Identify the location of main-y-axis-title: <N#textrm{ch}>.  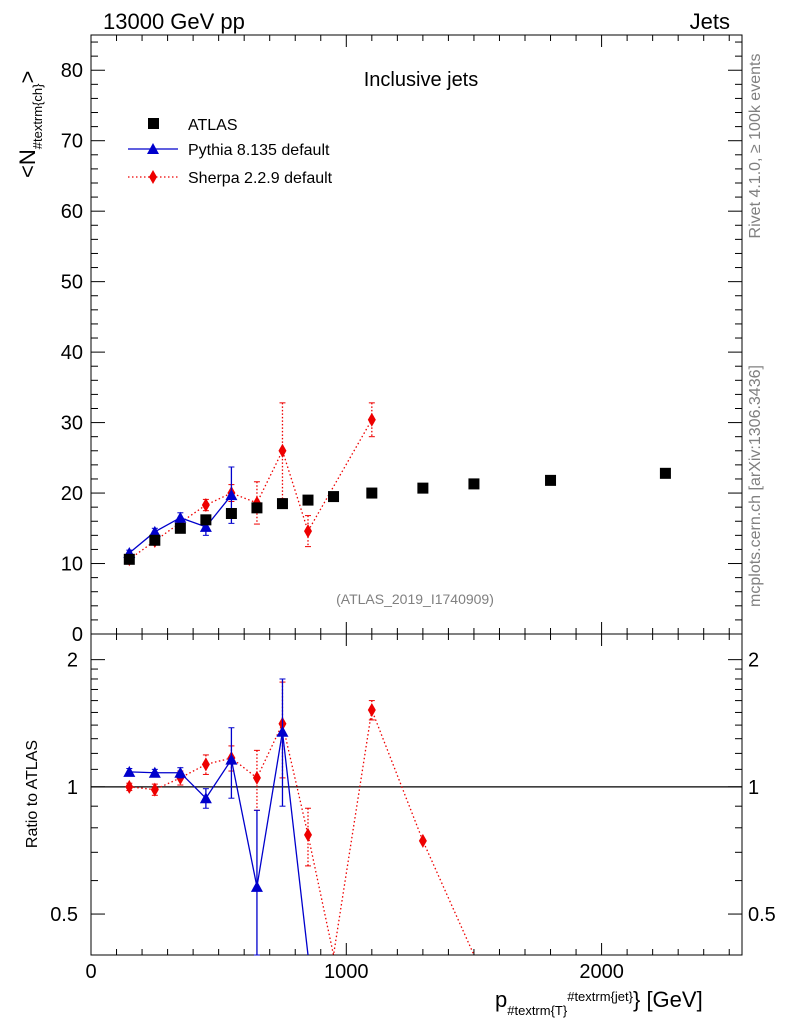
(30, 124).